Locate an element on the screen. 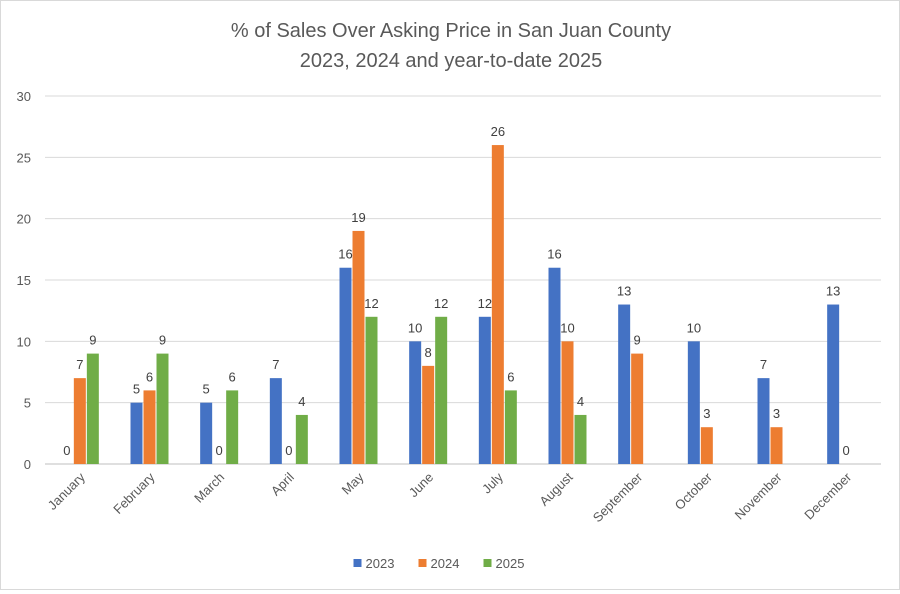 Image resolution: width=900 pixels, height=594 pixels. legend-swatch-2025 is located at coordinates (487, 563).